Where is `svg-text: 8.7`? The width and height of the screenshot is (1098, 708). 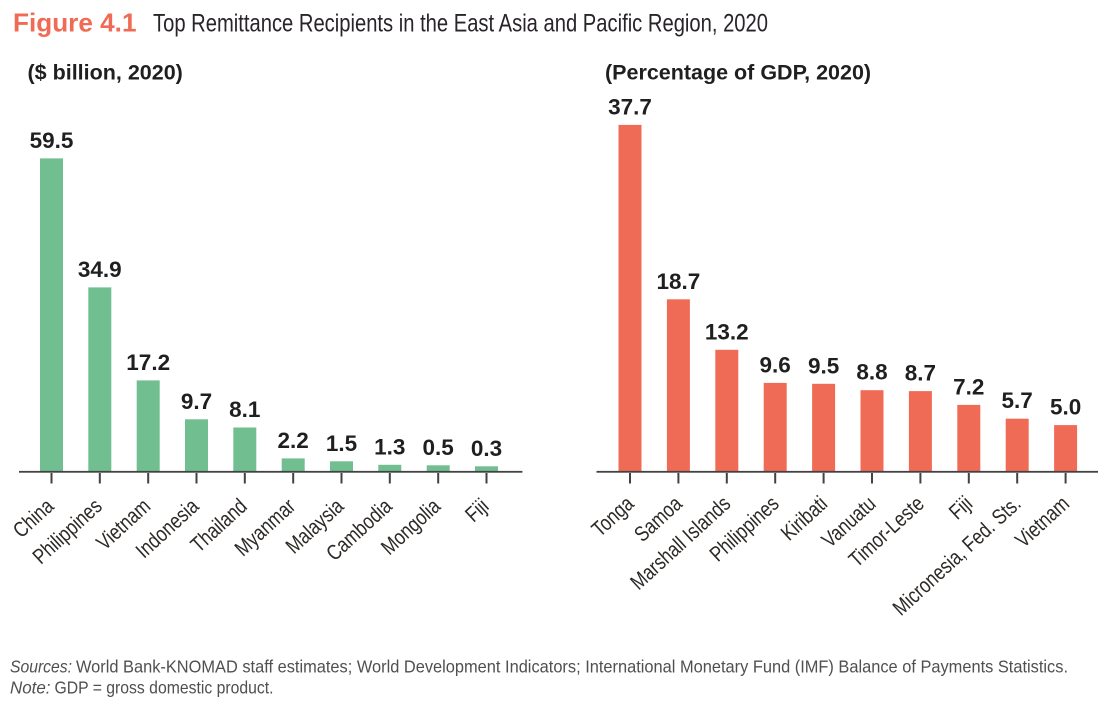
svg-text: 8.7 is located at coordinates (920, 373).